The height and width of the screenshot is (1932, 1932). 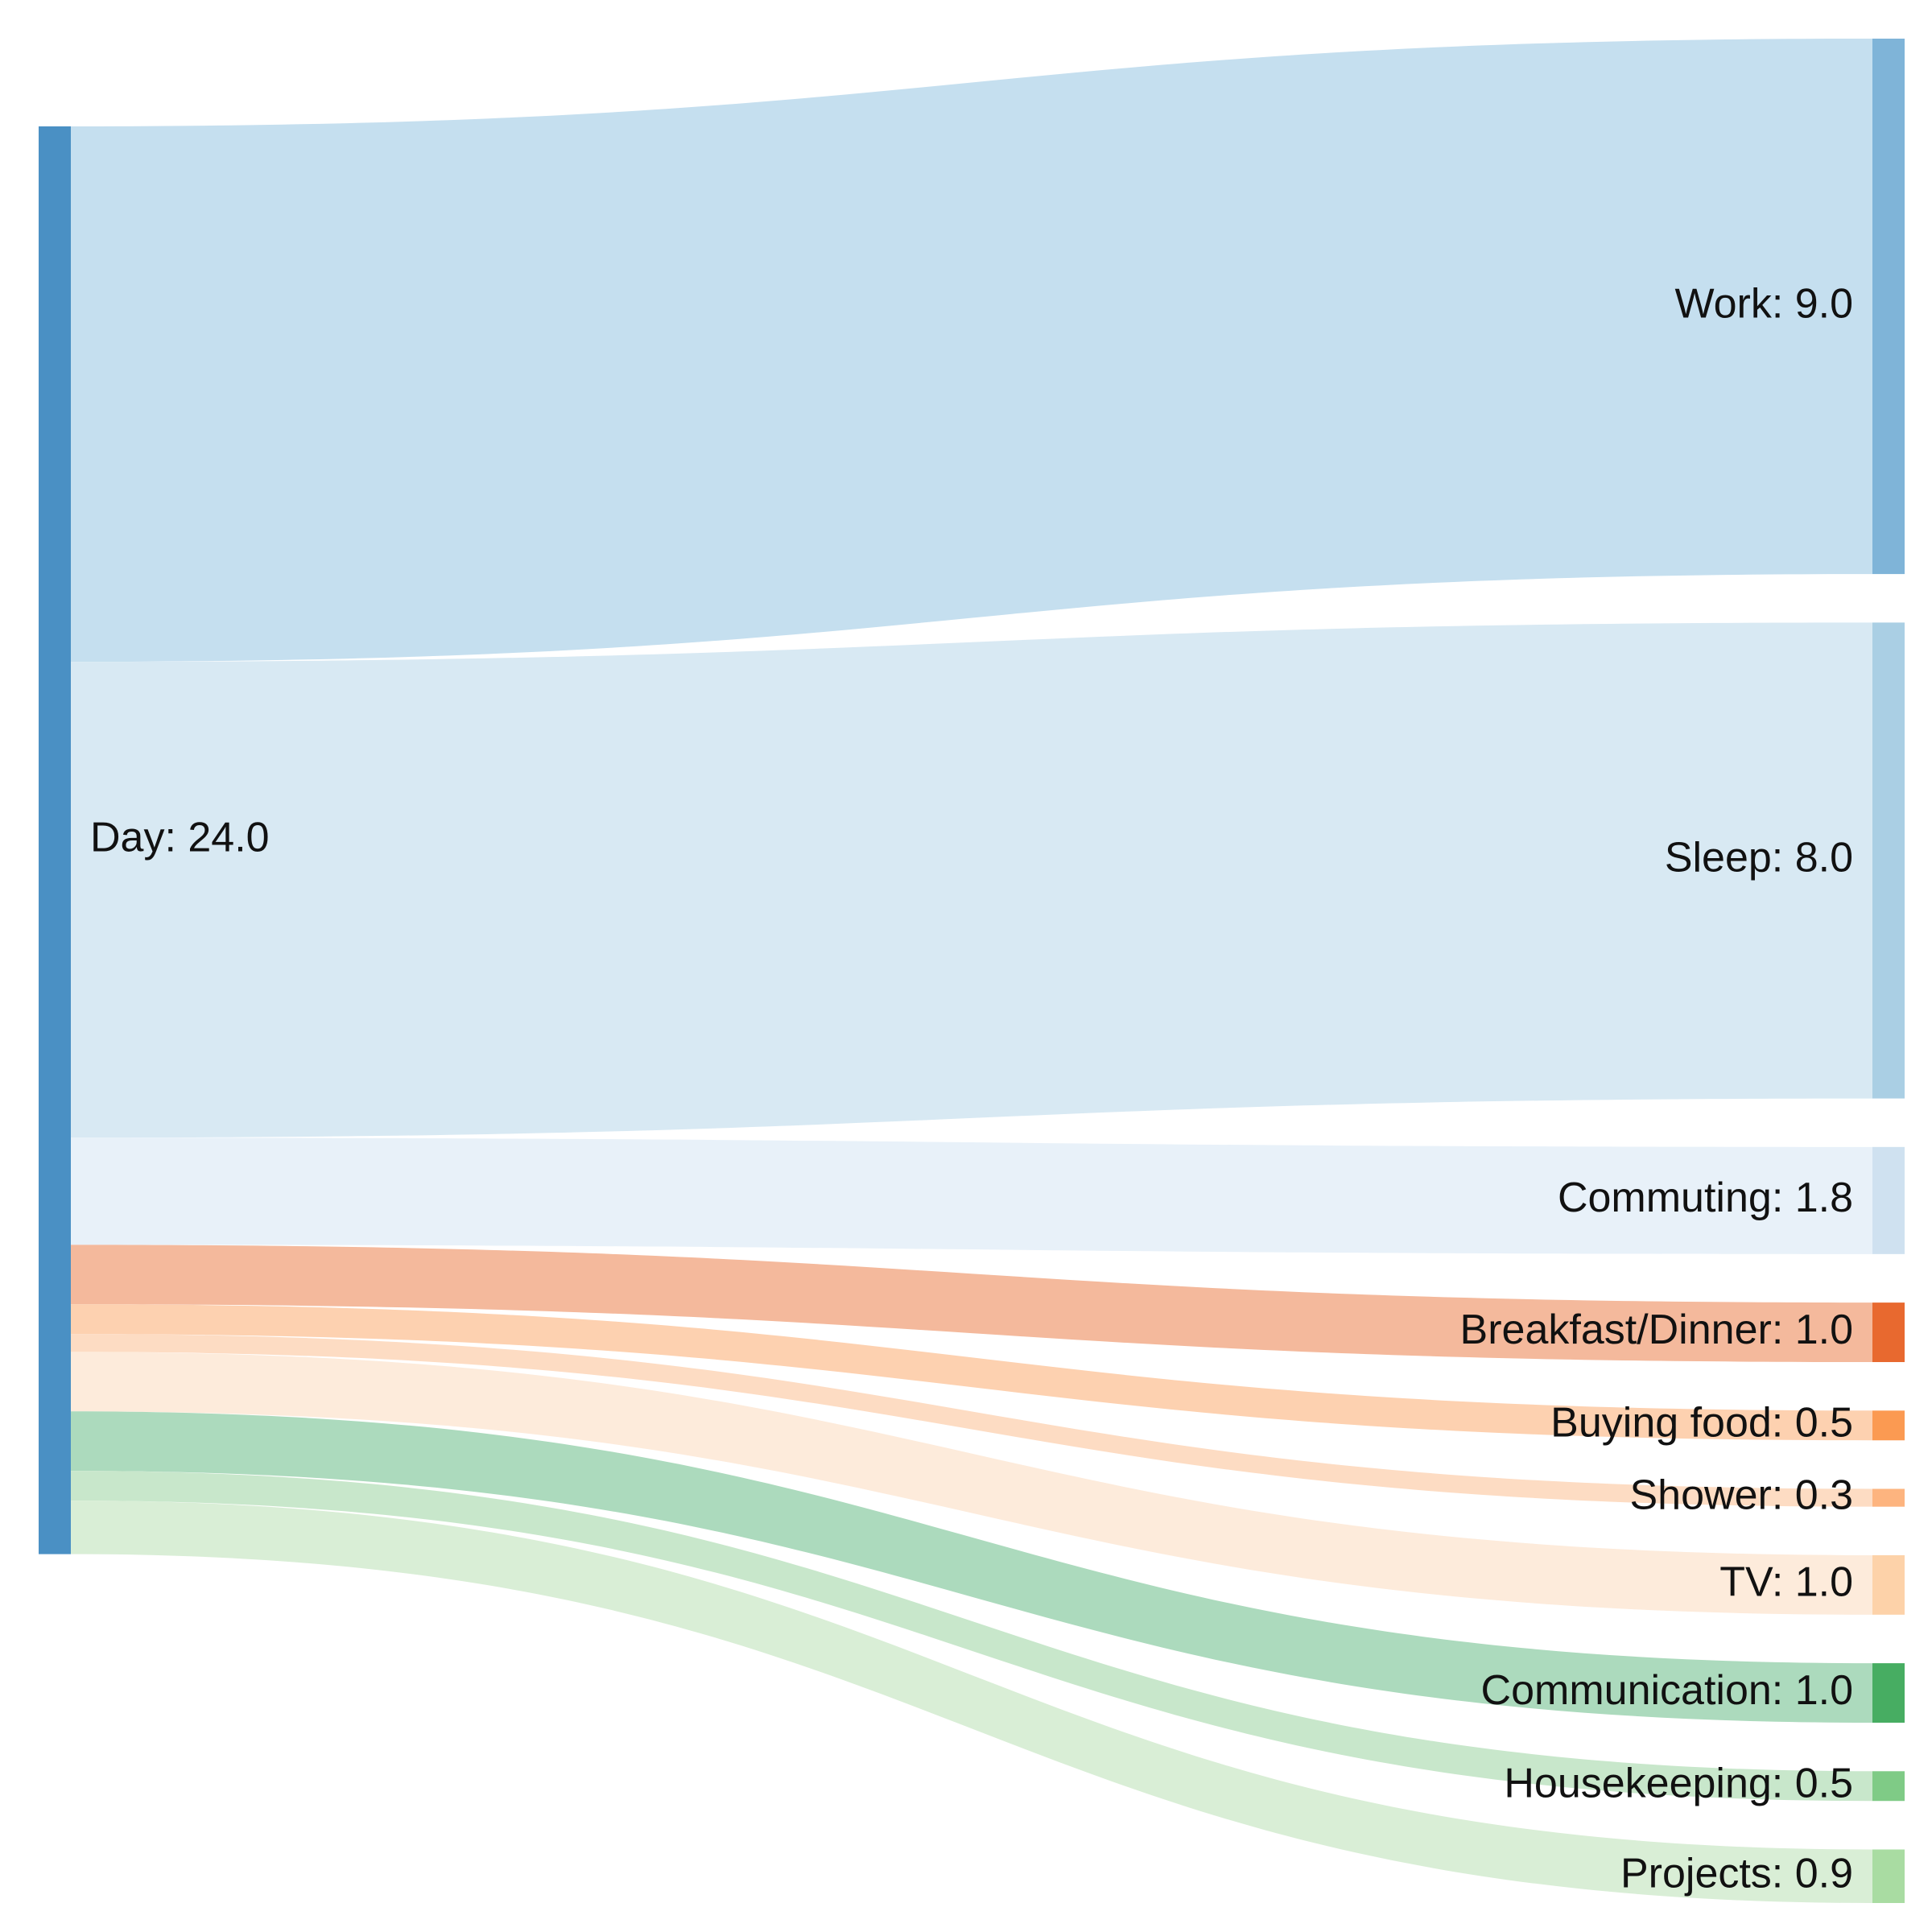 I want to click on label-communication: Communication: 1.0, so click(x=1667, y=1690).